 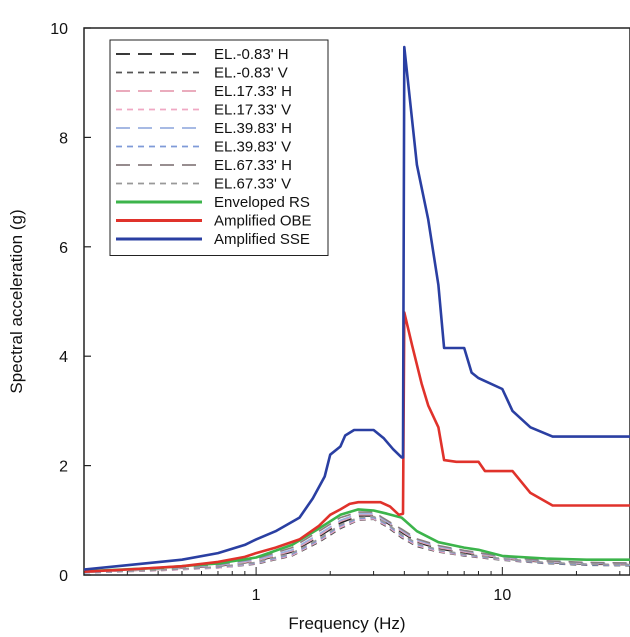 I want to click on y-axis-label: Spectral acceleration (g), so click(x=16, y=301).